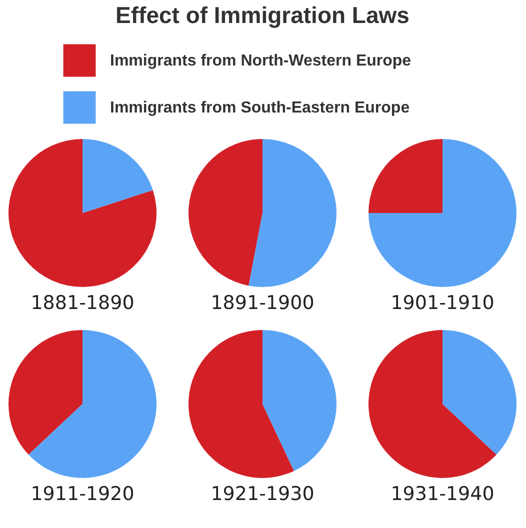  I want to click on chart-title: Effect of Immigration Laws, so click(263, 15).